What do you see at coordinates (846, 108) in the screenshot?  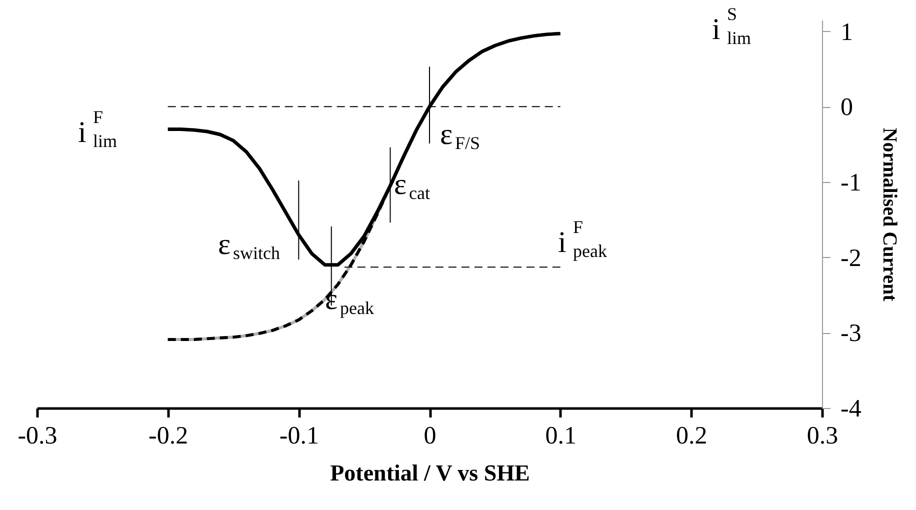 I see `y-tick-label: 0` at bounding box center [846, 108].